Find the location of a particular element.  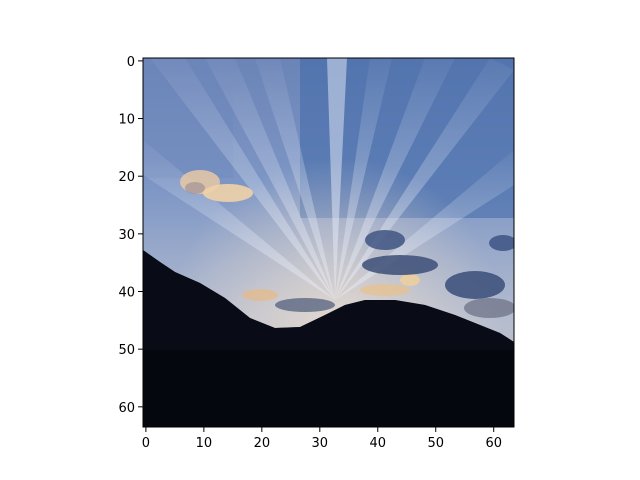

y-tick-label: 0 is located at coordinates (131, 62).